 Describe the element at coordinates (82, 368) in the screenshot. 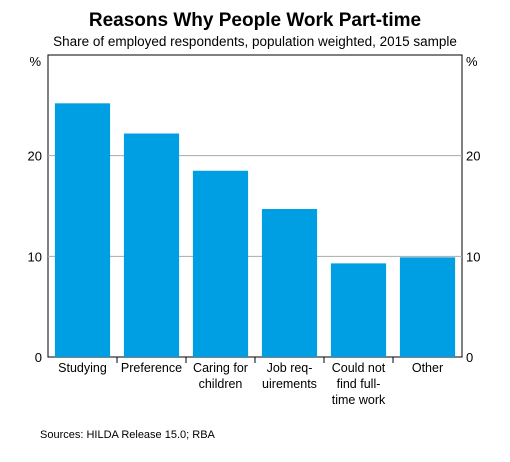

I see `x-tick-label: Studying` at that location.